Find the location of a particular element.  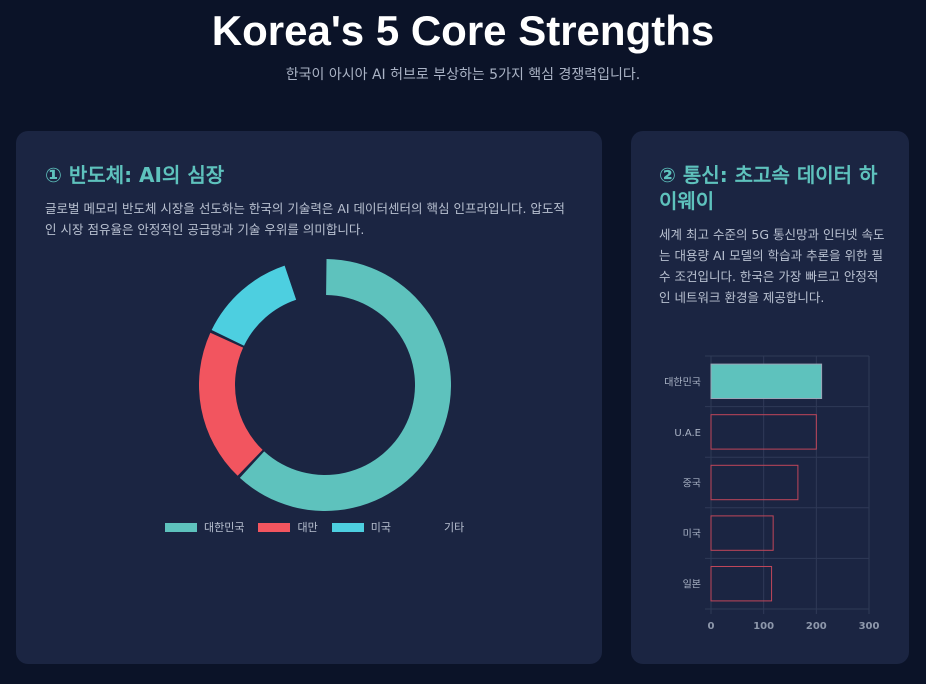

bar-category-label: 일본 is located at coordinates (692, 585).